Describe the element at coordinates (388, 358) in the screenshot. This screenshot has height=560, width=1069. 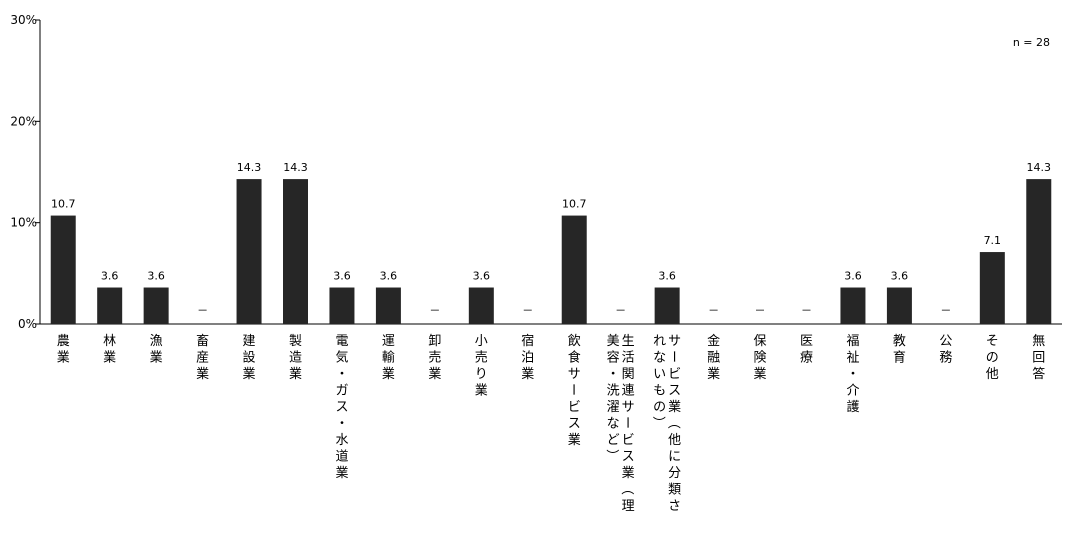
I see `x-tick-label: 運輸業` at that location.